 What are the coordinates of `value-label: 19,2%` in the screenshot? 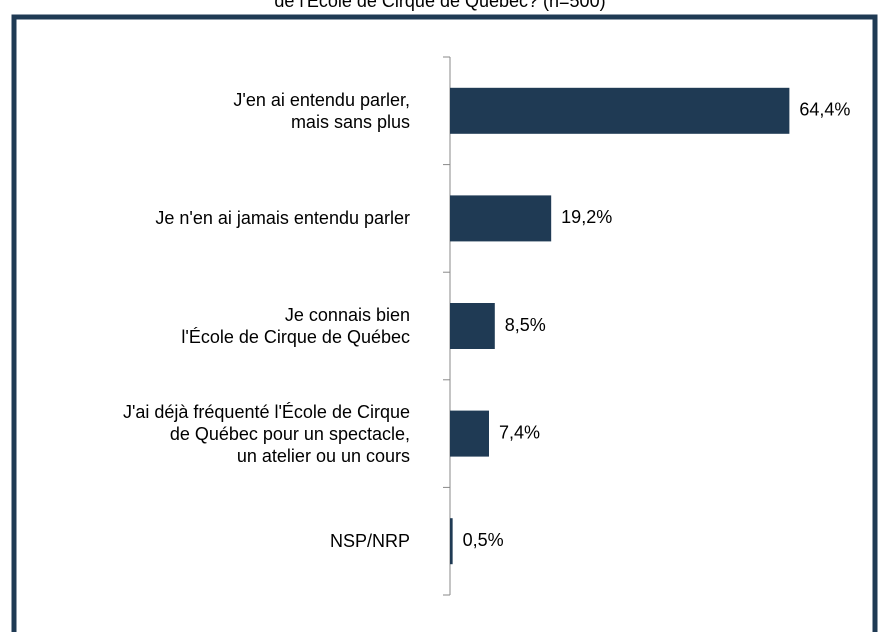 It's located at (586, 217).